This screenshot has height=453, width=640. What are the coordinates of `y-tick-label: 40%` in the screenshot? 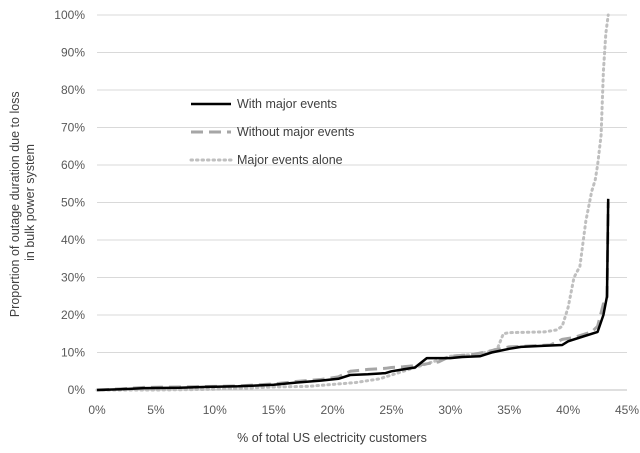 It's located at (73, 240).